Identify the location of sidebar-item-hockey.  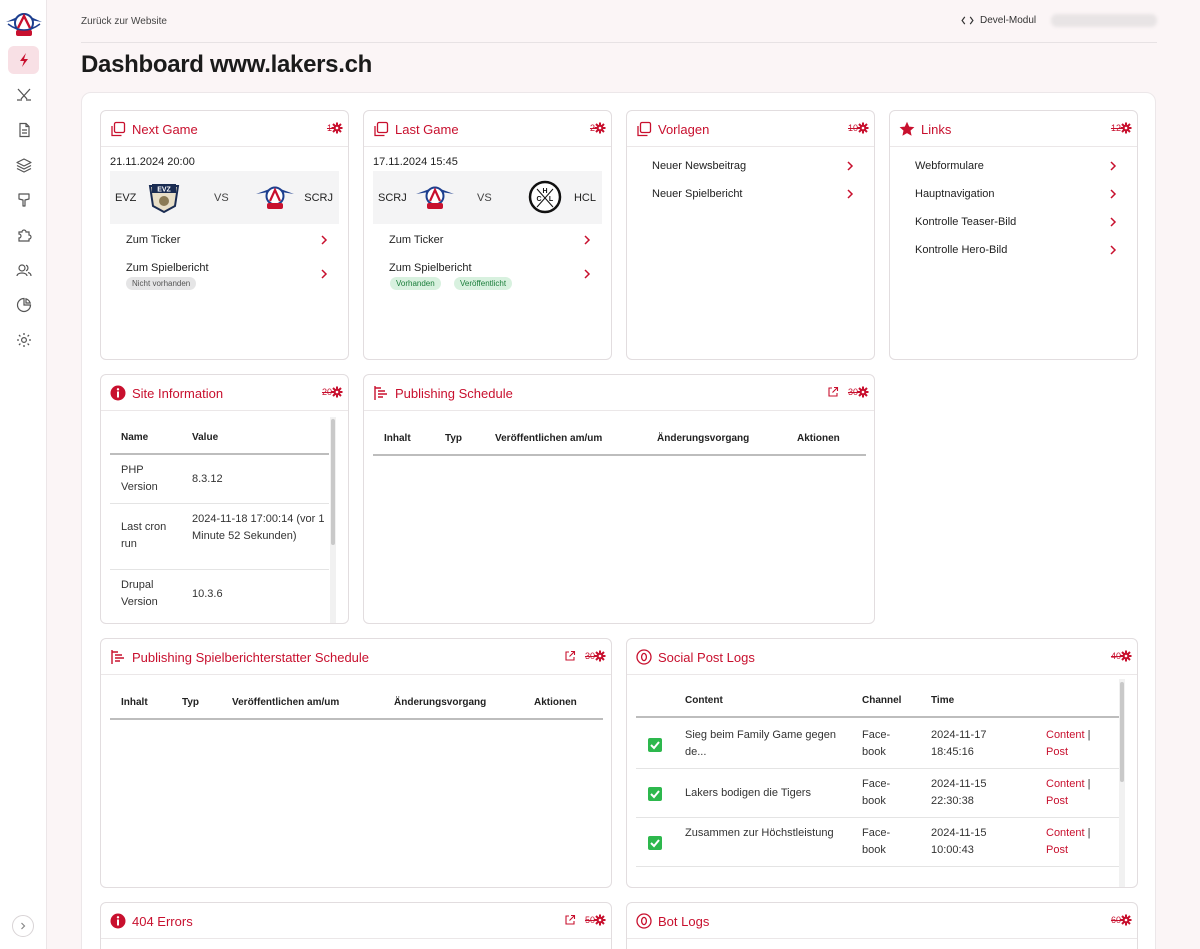
(23, 95).